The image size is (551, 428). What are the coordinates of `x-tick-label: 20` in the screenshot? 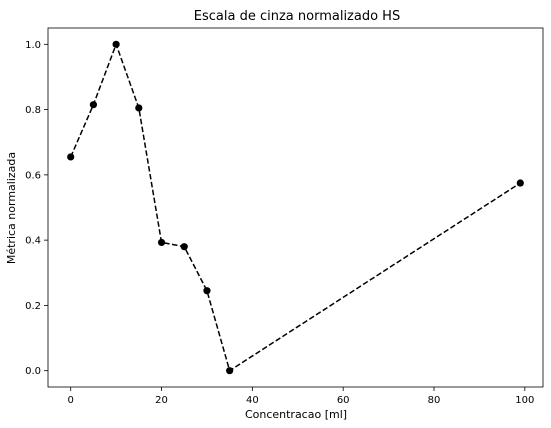 It's located at (161, 400).